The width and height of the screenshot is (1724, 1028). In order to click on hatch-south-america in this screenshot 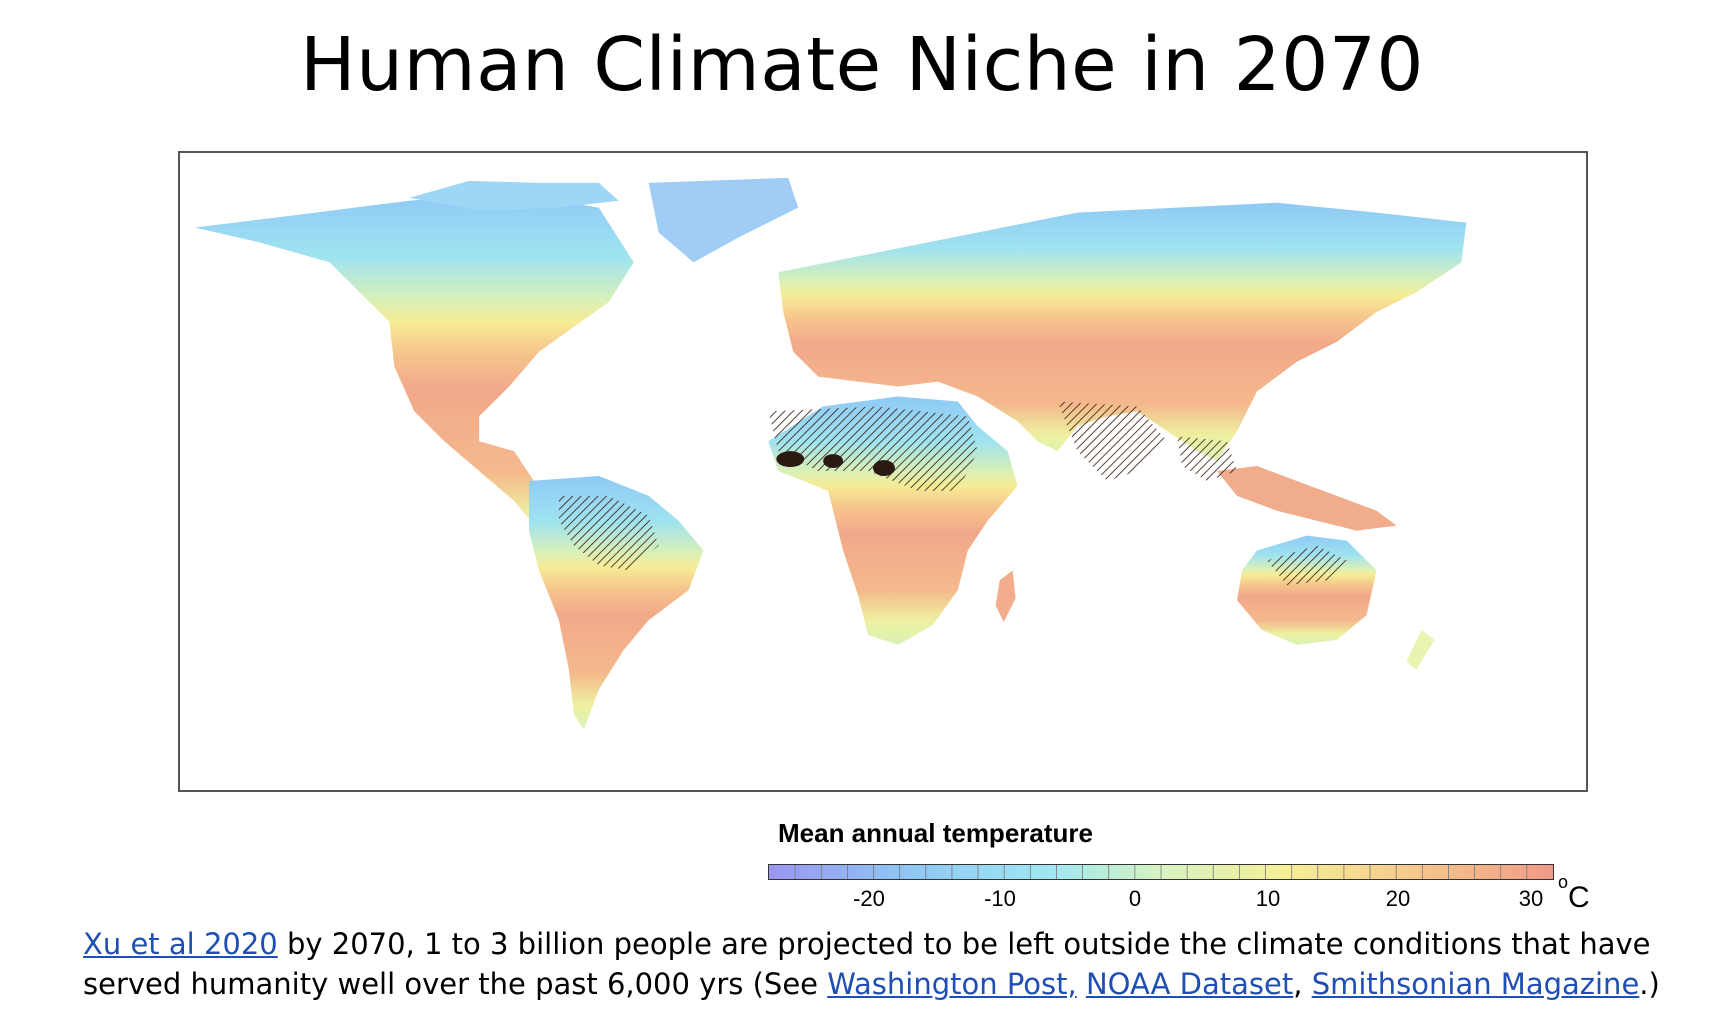, I will do `click(608, 533)`.